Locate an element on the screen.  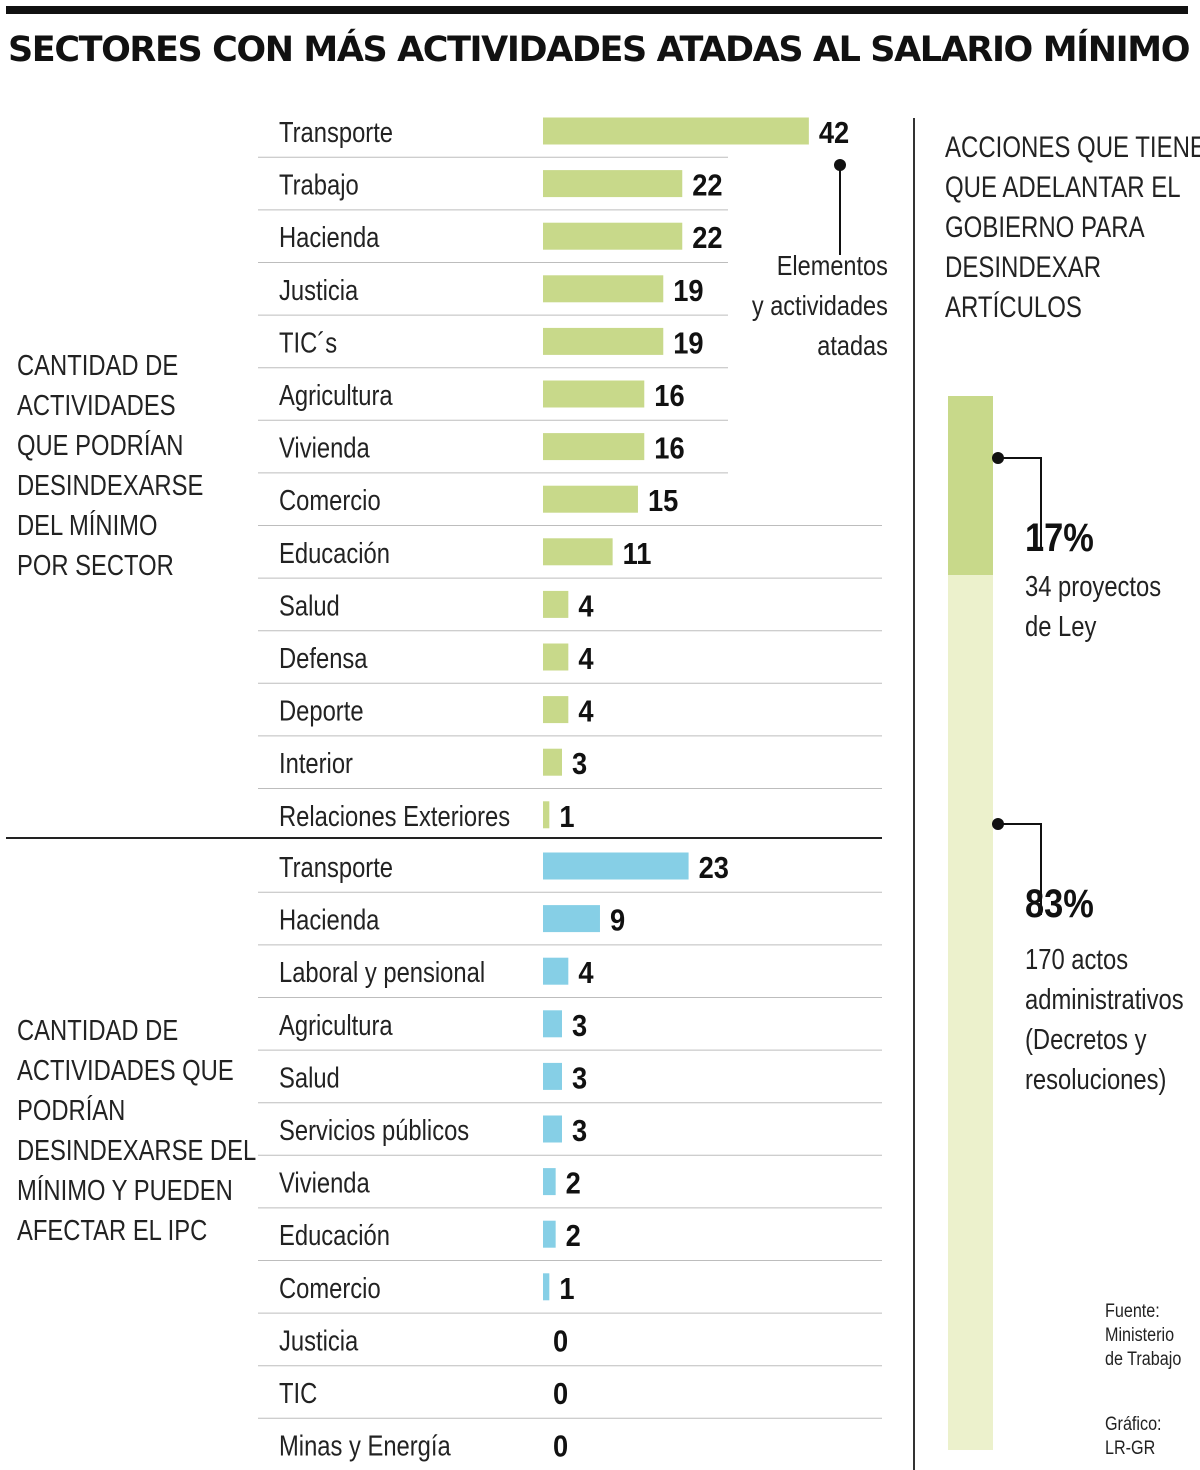
annotation-note: Elementos y actividades atadas is located at coordinates (820, 305).